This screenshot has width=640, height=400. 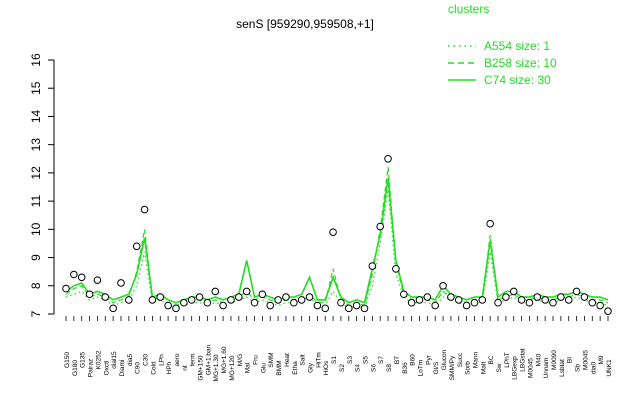 I want to click on x-tick-label: S3, so click(x=350, y=360).